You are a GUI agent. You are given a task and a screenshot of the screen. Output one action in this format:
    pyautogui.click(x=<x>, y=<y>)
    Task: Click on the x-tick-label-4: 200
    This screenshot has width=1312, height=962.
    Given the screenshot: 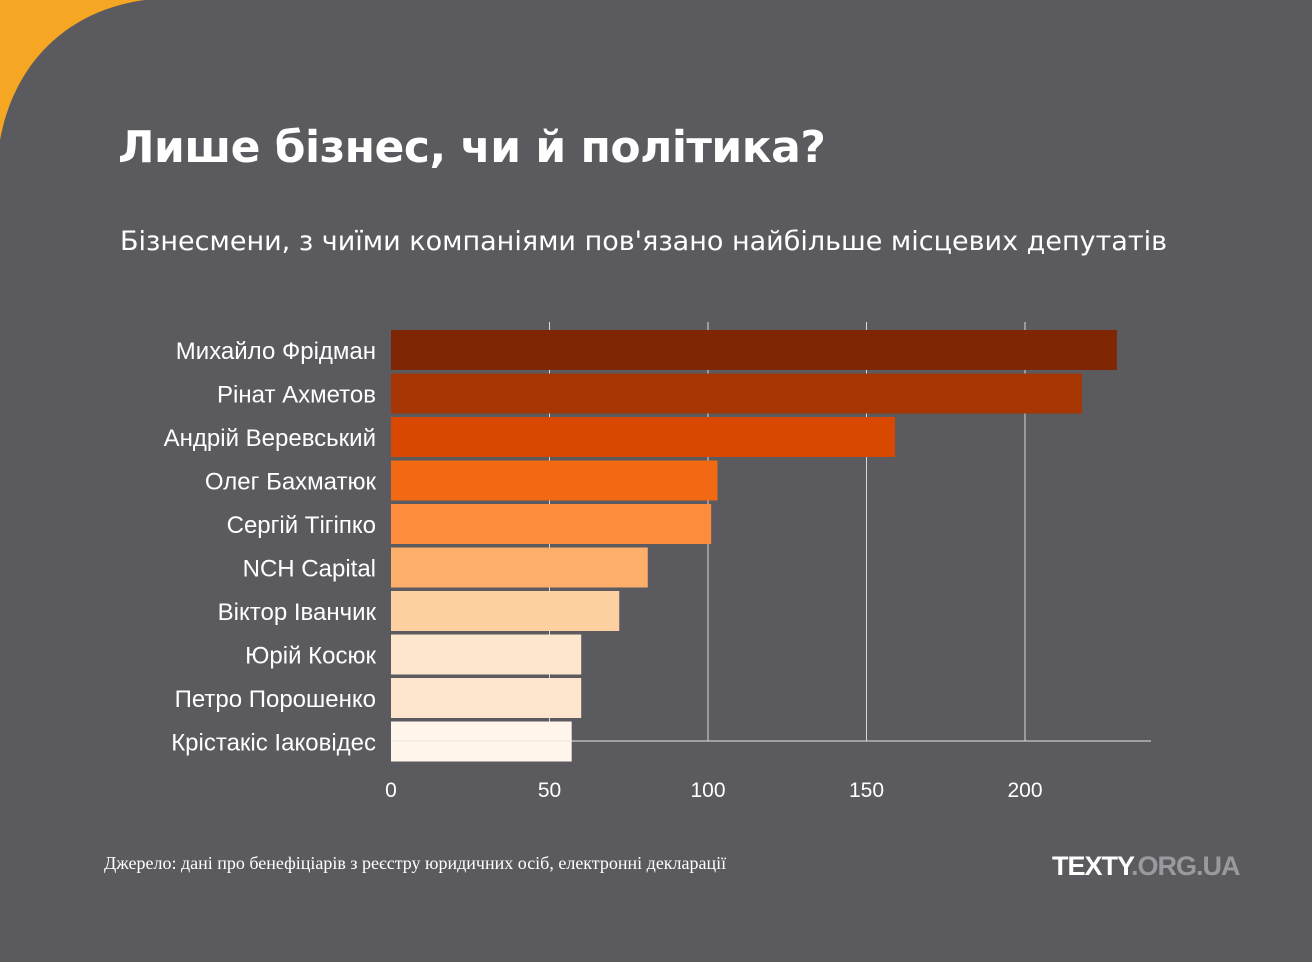 What is the action you would take?
    pyautogui.click(x=1024, y=790)
    